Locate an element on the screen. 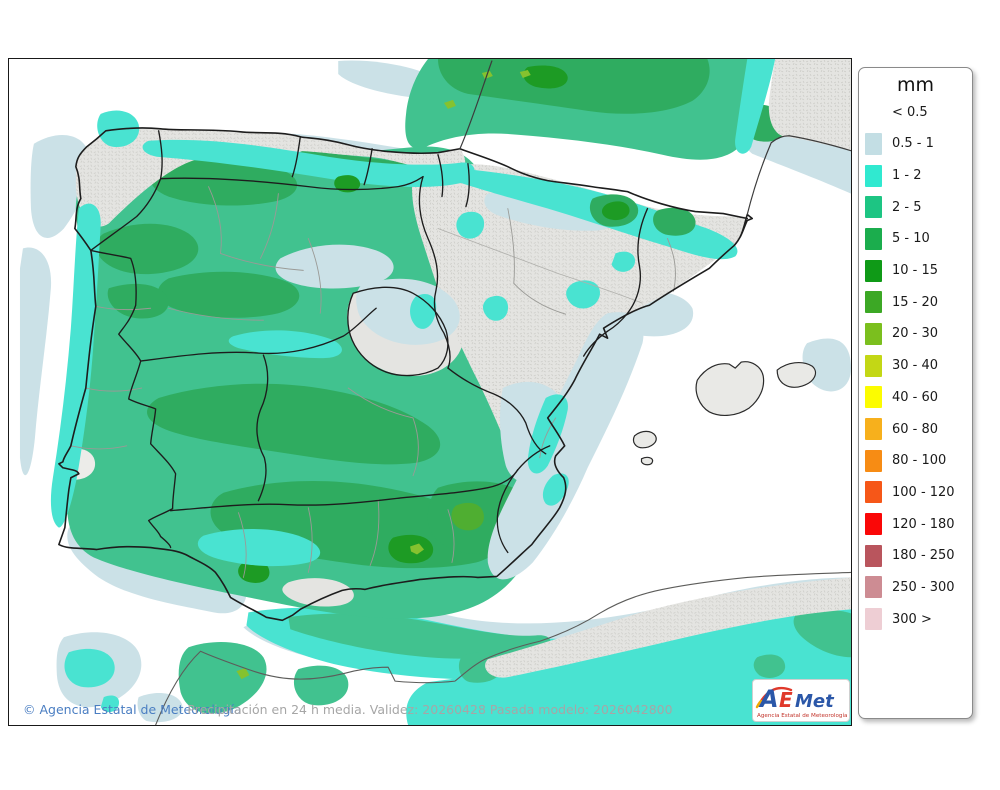 This screenshot has width=1000, height=790. legend-entry-label: 100 - 120 is located at coordinates (923, 492).